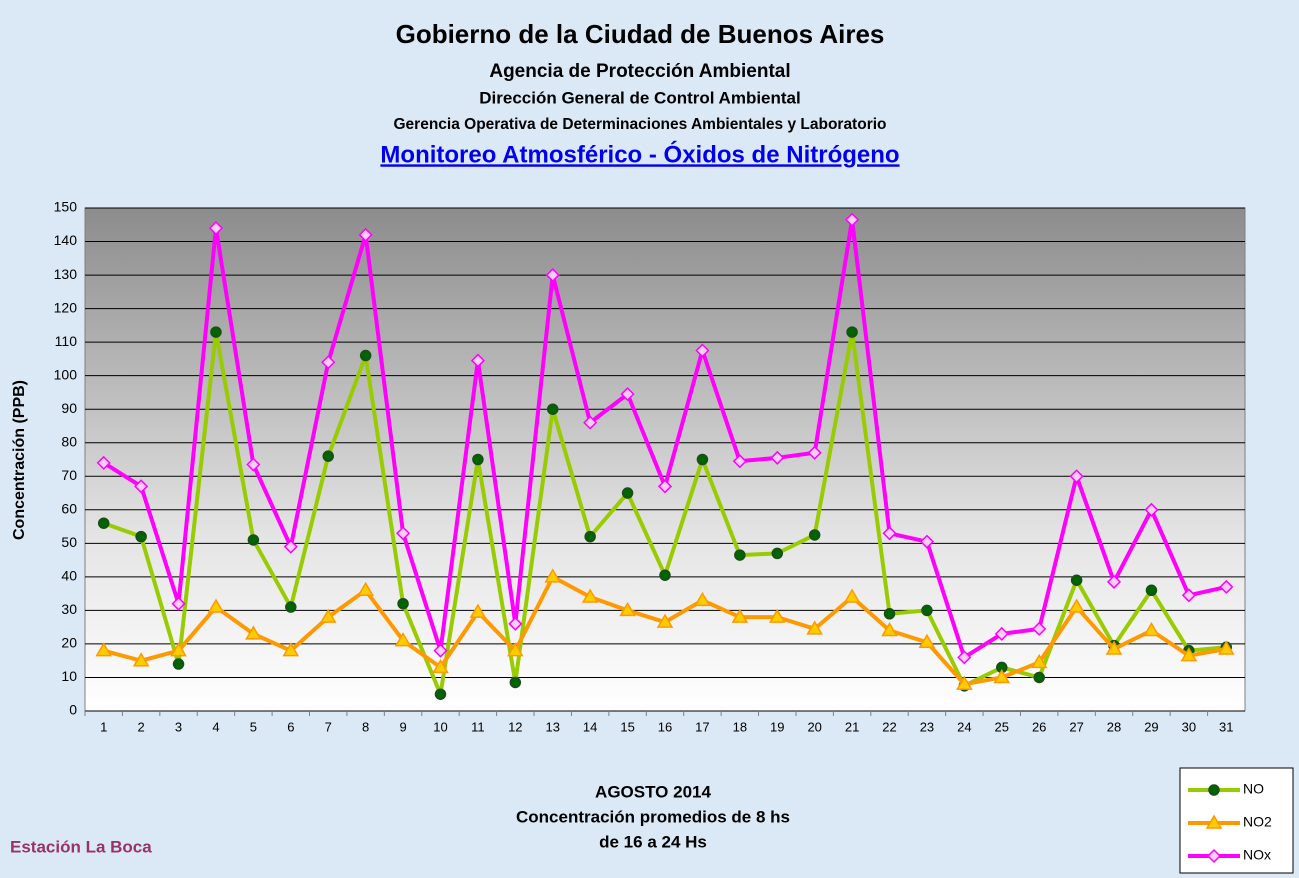  Describe the element at coordinates (1257, 855) in the screenshot. I see `legend-label: NOx` at that location.